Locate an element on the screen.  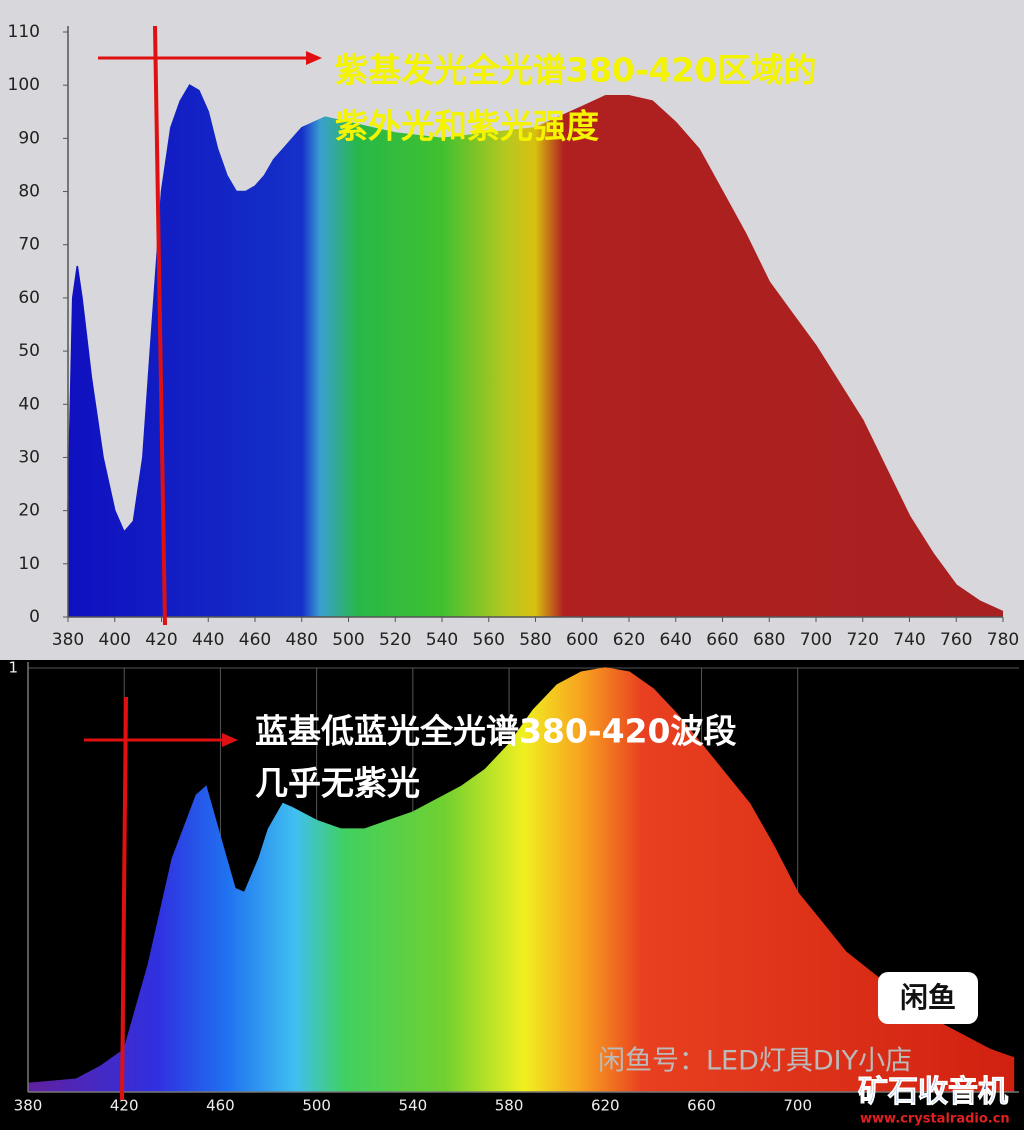
y-tick-label: 30 is located at coordinates (29, 457).